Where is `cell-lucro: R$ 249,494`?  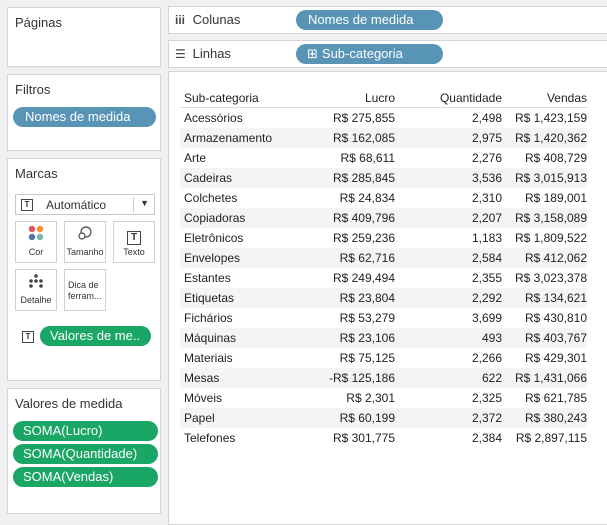
cell-lucro: R$ 249,494 is located at coordinates (363, 278).